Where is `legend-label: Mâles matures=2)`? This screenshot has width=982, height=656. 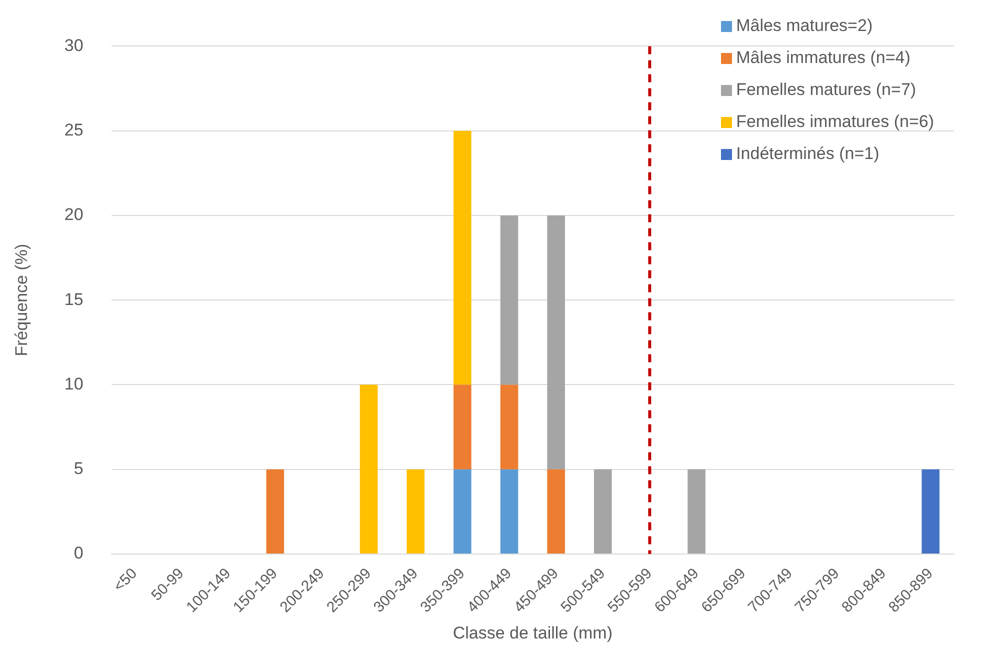 legend-label: Mâles matures=2) is located at coordinates (804, 26).